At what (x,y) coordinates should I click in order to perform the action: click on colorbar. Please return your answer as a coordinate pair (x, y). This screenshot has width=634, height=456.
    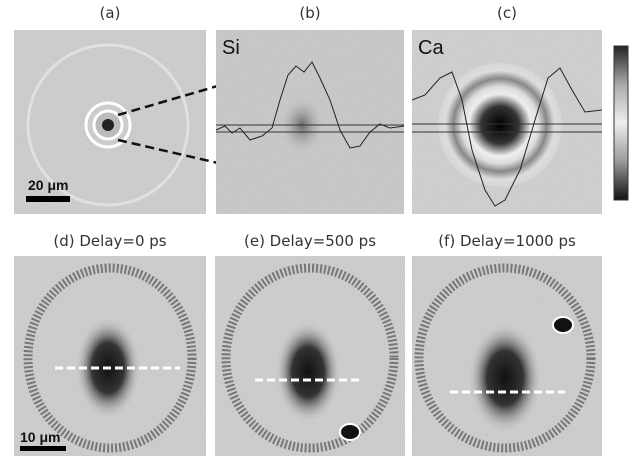
    Looking at the image, I should click on (621, 123).